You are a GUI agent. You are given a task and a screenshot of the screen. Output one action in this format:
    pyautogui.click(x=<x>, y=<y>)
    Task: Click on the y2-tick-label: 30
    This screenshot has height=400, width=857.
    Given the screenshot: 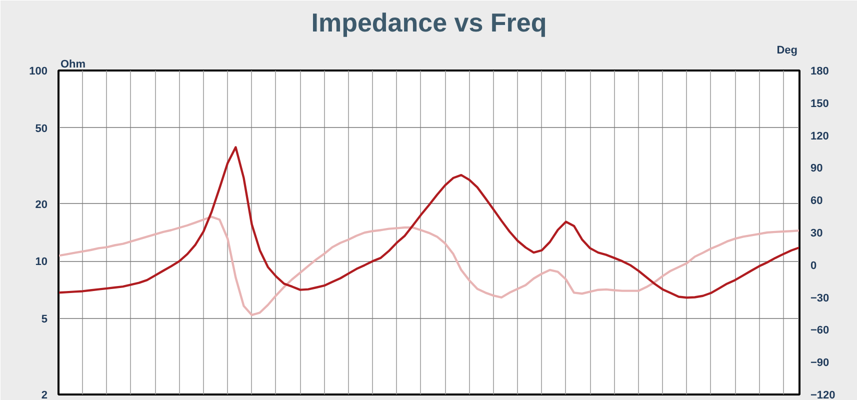 What is the action you would take?
    pyautogui.click(x=816, y=234)
    